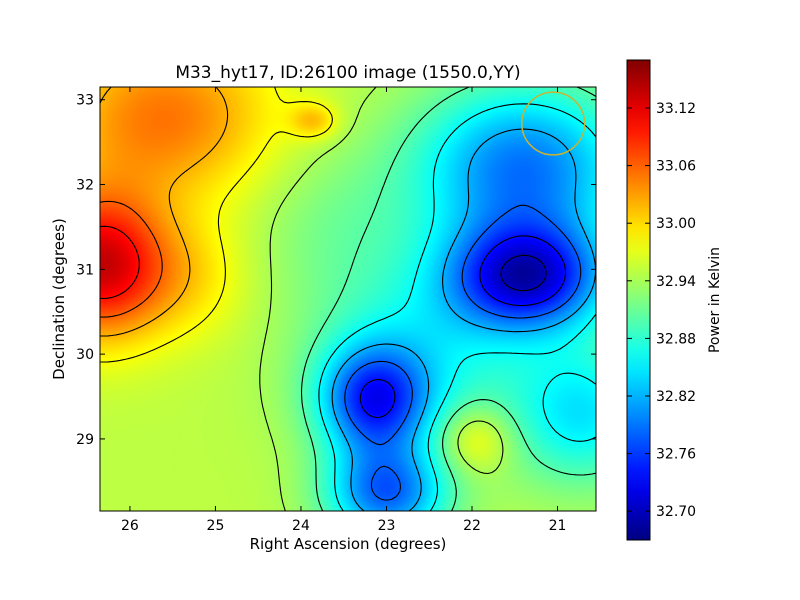 This screenshot has width=800, height=600. What do you see at coordinates (676, 167) in the screenshot?
I see `colorbar-tick-label: 33.06` at bounding box center [676, 167].